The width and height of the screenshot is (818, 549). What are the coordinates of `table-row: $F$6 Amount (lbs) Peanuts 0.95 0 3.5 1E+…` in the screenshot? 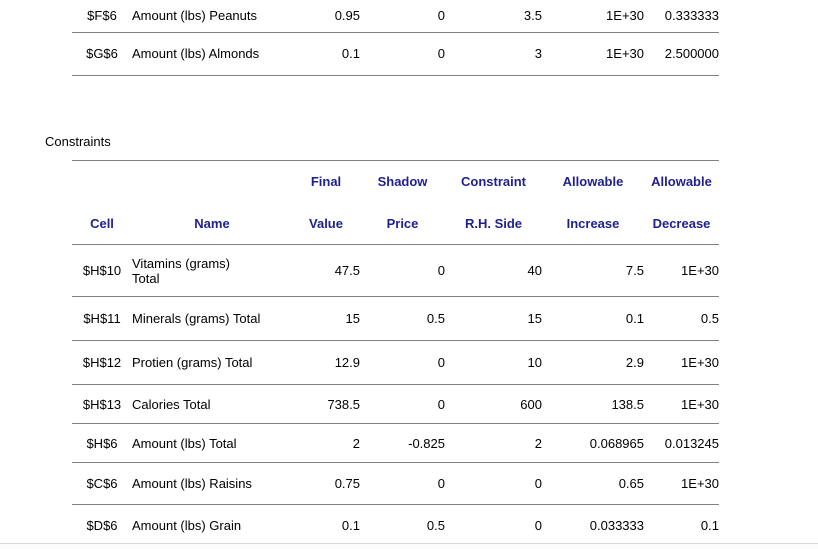 It's located at (395, 16).